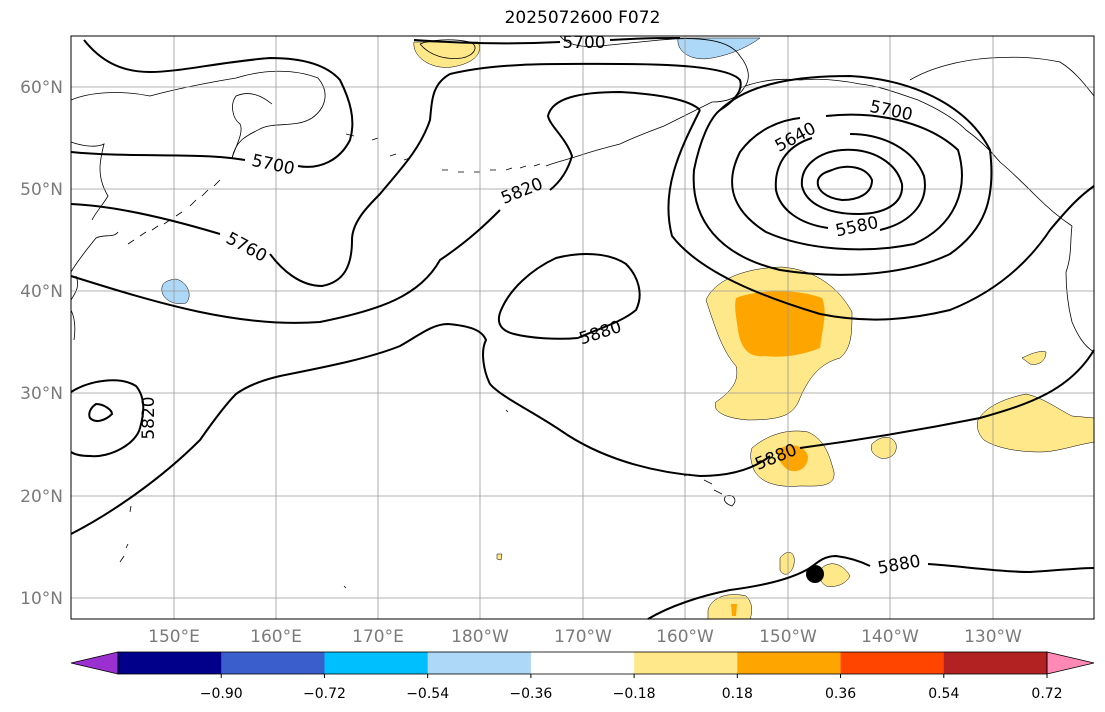 Image resolution: width=1105 pixels, height=712 pixels. Describe the element at coordinates (1080, 289) in the screenshot. I see `coastline-north-america-west` at that location.